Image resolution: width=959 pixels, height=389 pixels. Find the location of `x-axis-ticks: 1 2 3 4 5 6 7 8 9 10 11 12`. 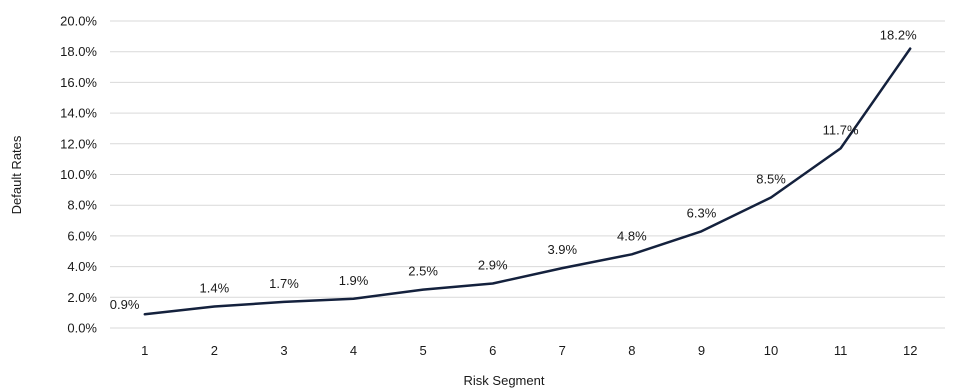

x-axis-ticks: 1 2 3 4 5 6 7 8 9 10 11 12 is located at coordinates (529, 350).